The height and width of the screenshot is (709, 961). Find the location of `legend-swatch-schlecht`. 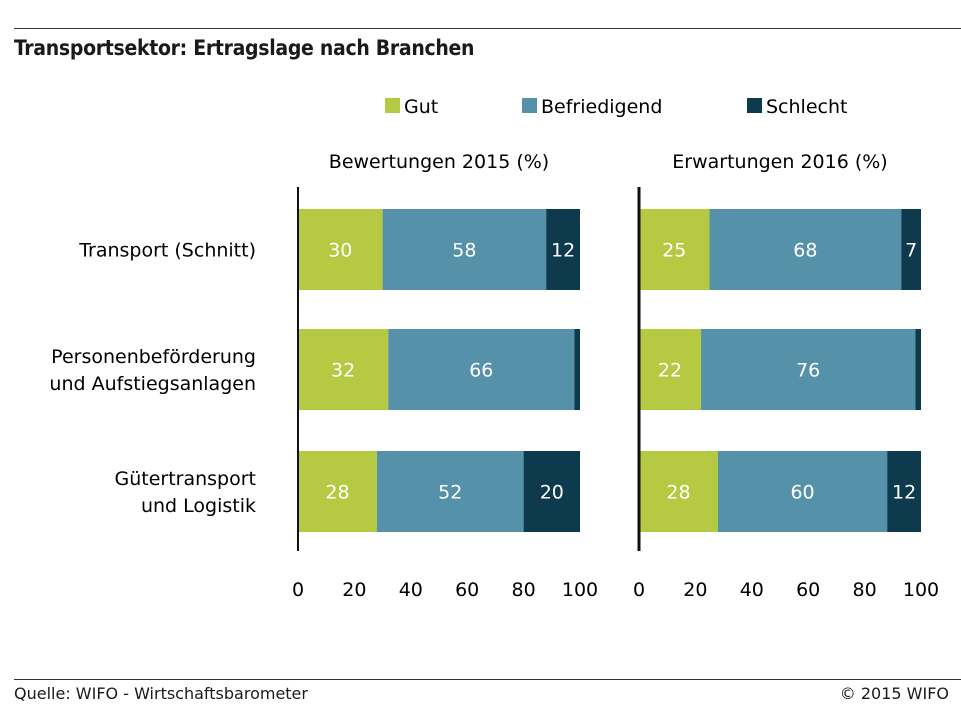

legend-swatch-schlecht is located at coordinates (754, 105).